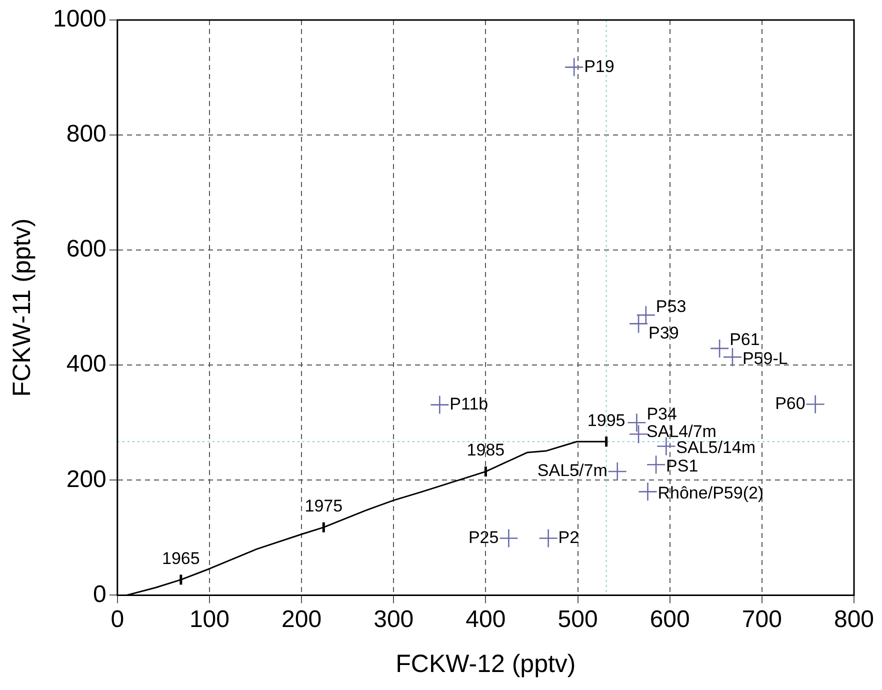  Describe the element at coordinates (323, 506) in the screenshot. I see `annotation: 1975` at that location.